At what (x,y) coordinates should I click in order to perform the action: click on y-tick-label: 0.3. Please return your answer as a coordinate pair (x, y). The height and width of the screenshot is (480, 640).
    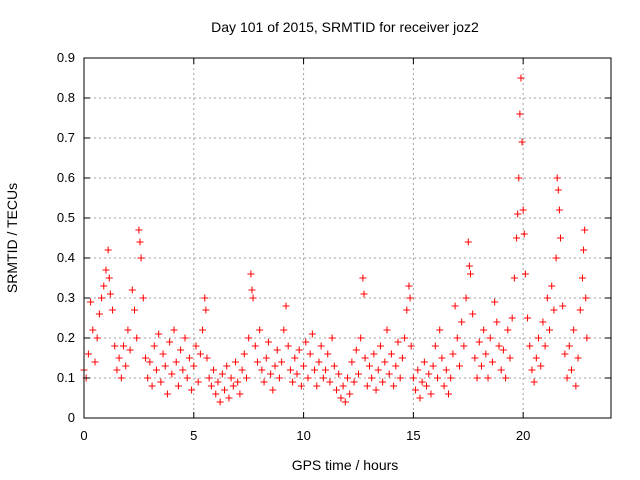
    Looking at the image, I should click on (66, 297).